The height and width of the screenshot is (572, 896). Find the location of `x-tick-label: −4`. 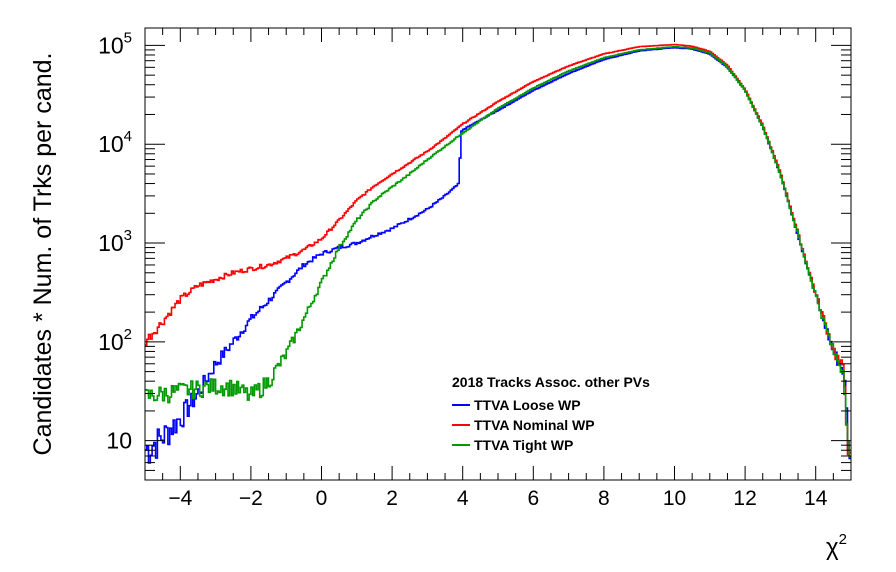

x-tick-label: −4 is located at coordinates (180, 498).